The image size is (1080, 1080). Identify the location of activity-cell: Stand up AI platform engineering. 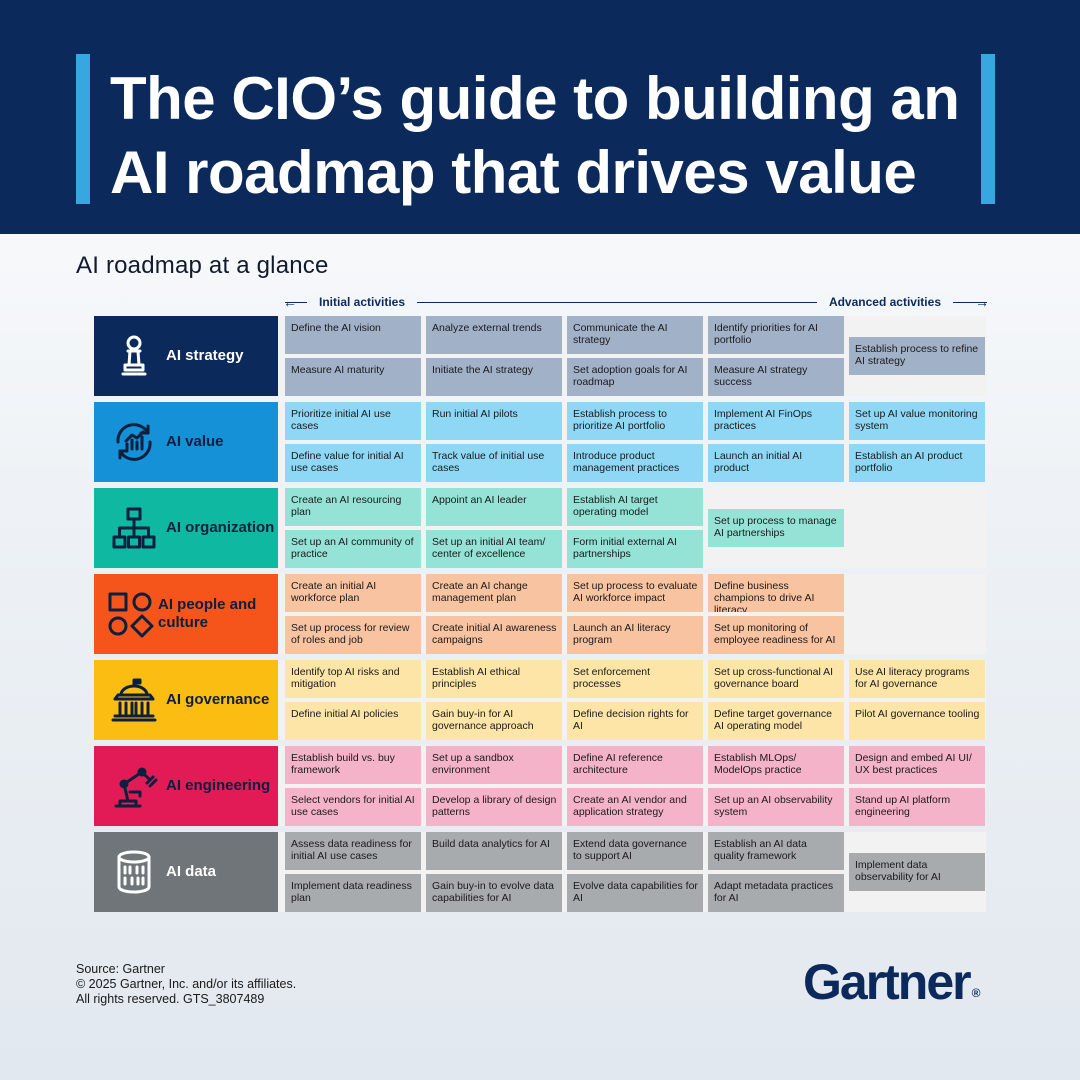
(917, 807).